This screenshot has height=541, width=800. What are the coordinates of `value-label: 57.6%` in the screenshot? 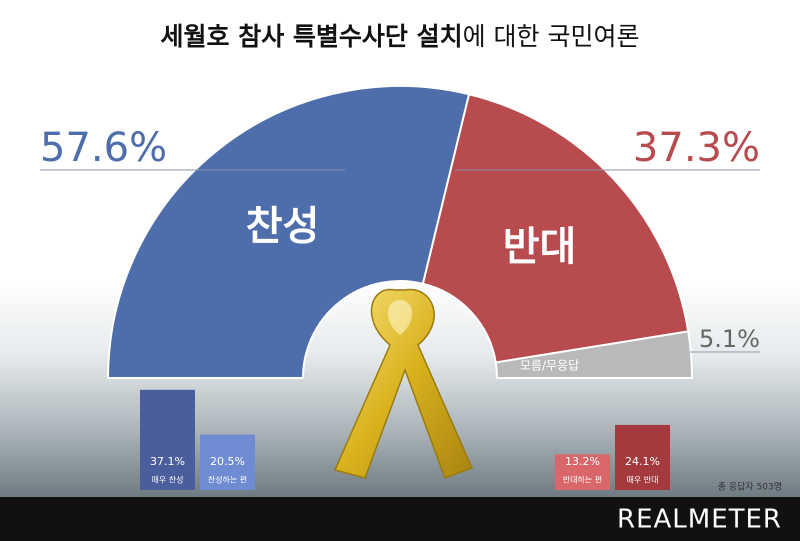 It's located at (103, 148).